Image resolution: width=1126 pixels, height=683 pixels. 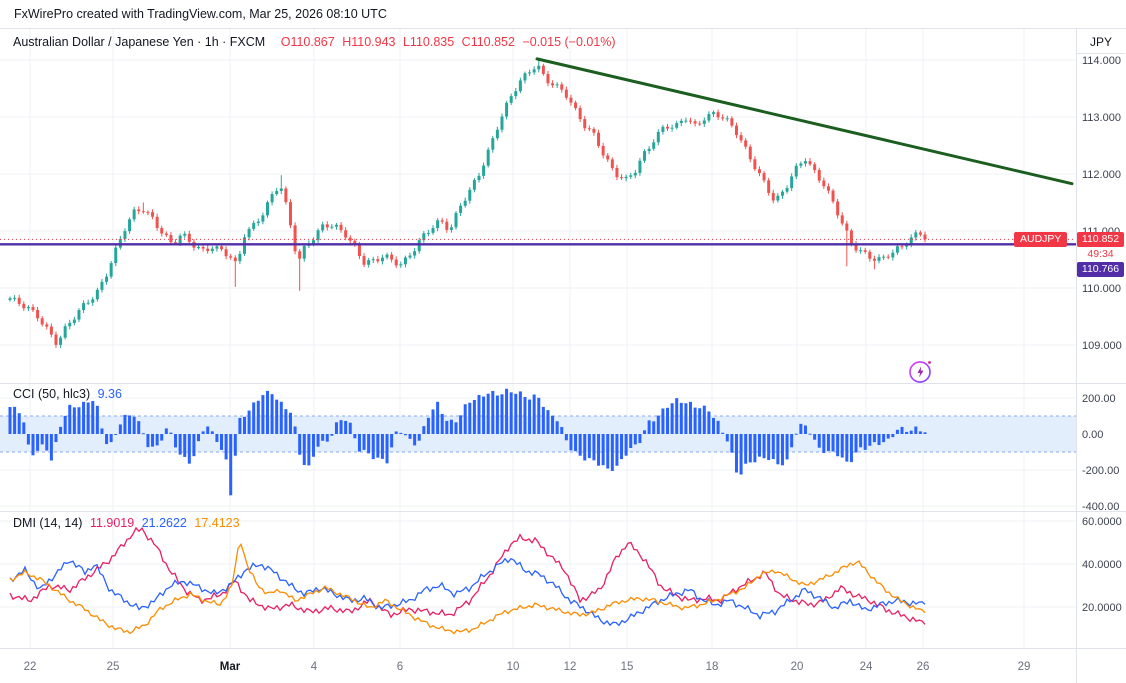 What do you see at coordinates (1102, 346) in the screenshot?
I see `svg-text: 109.000` at bounding box center [1102, 346].